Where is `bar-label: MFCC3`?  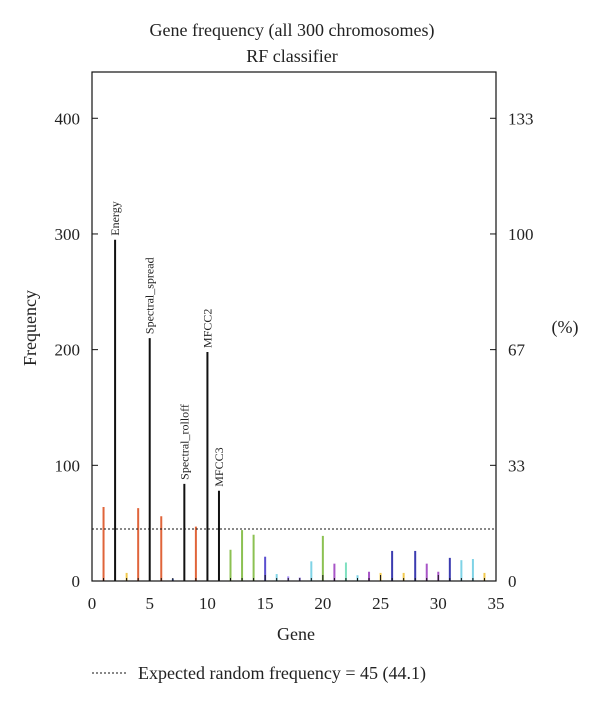
bar-label: MFCC3 is located at coordinates (219, 466).